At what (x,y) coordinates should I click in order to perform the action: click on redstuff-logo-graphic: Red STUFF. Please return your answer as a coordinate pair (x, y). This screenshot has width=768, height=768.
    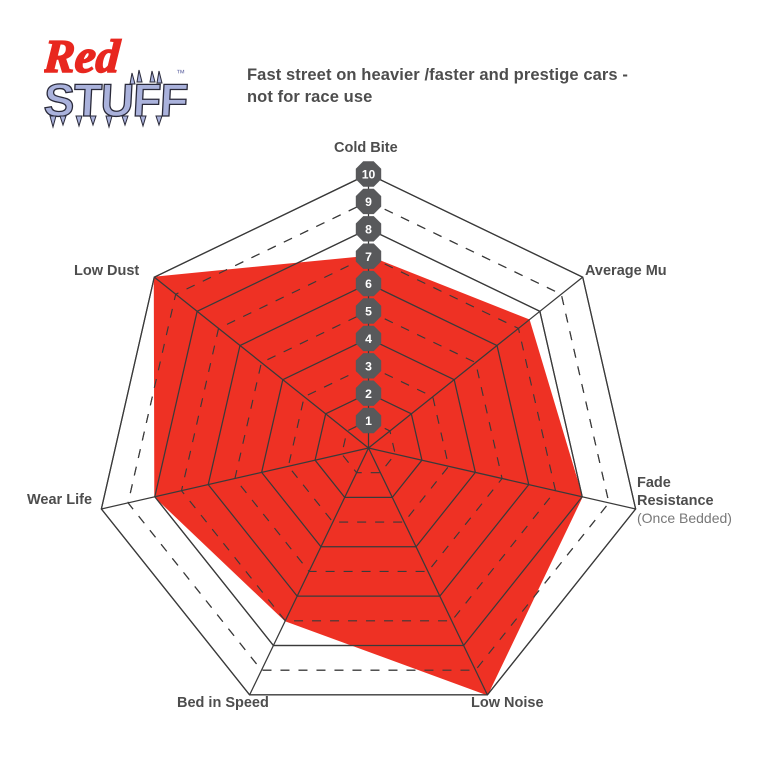
    Looking at the image, I should click on (116, 79).